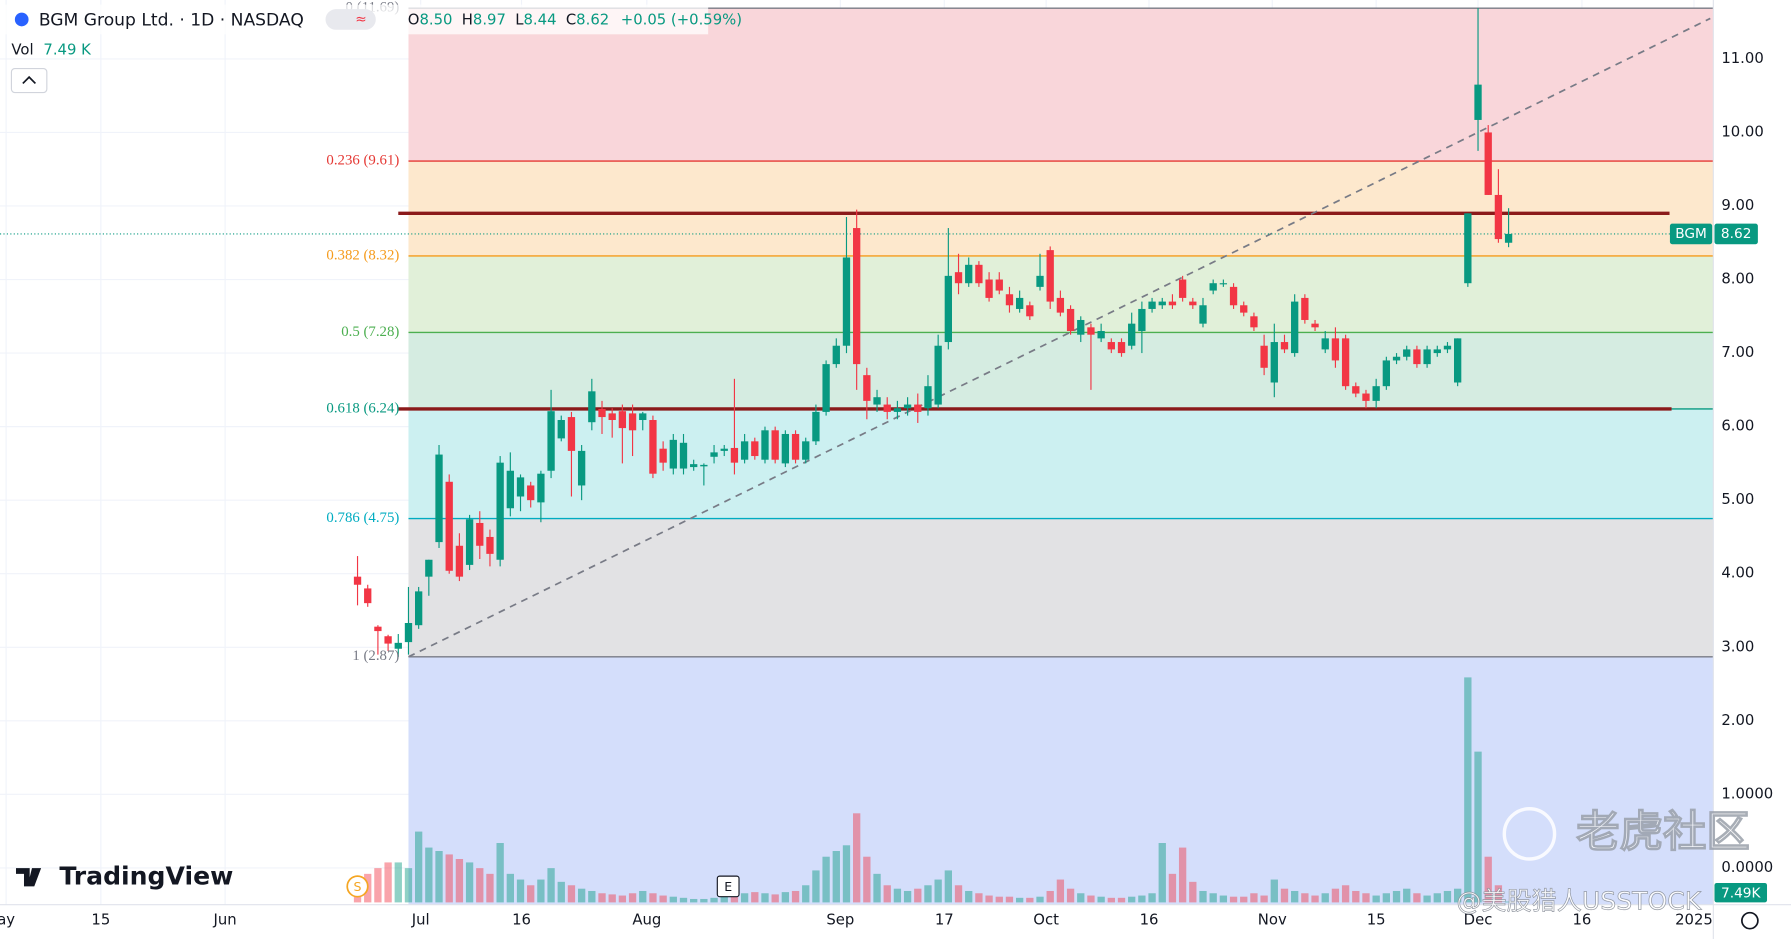 This screenshot has width=1791, height=939. I want to click on author-watermark: @美股猎人USSTOCK, so click(1578, 900).